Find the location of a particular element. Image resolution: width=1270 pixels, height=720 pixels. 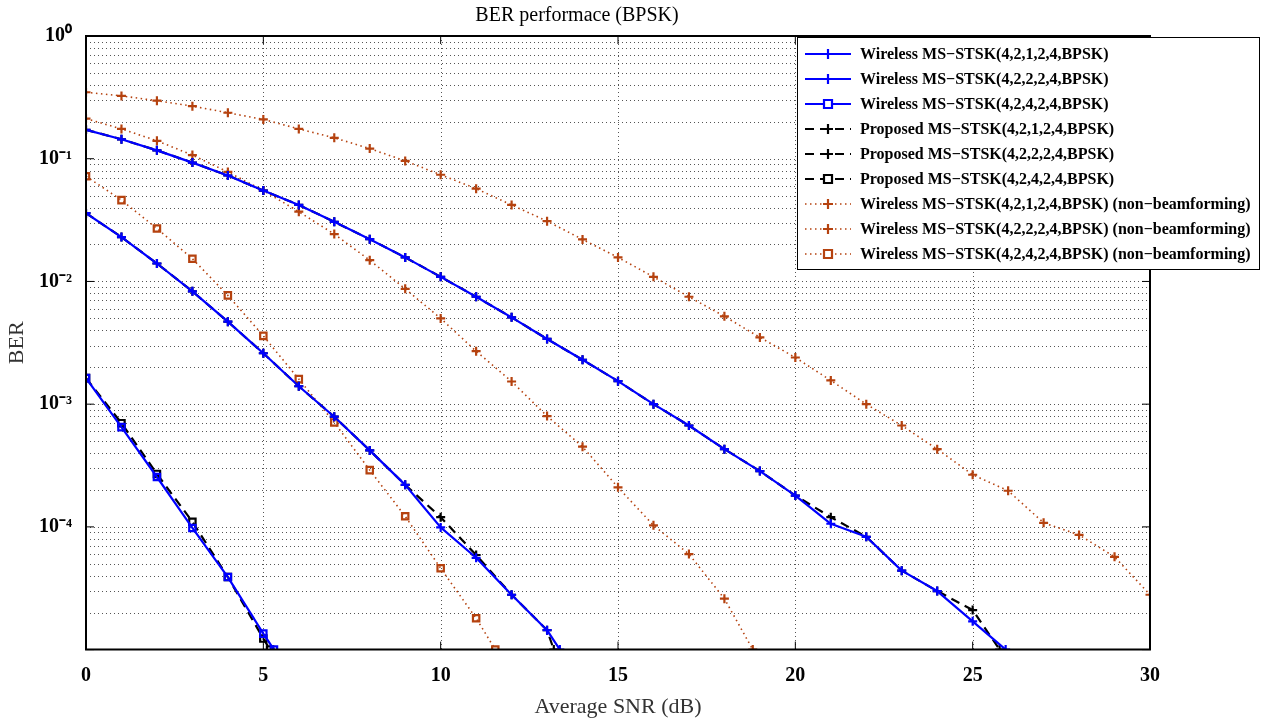

x-axis-title: Average SNR (dB) is located at coordinates (618, 705).